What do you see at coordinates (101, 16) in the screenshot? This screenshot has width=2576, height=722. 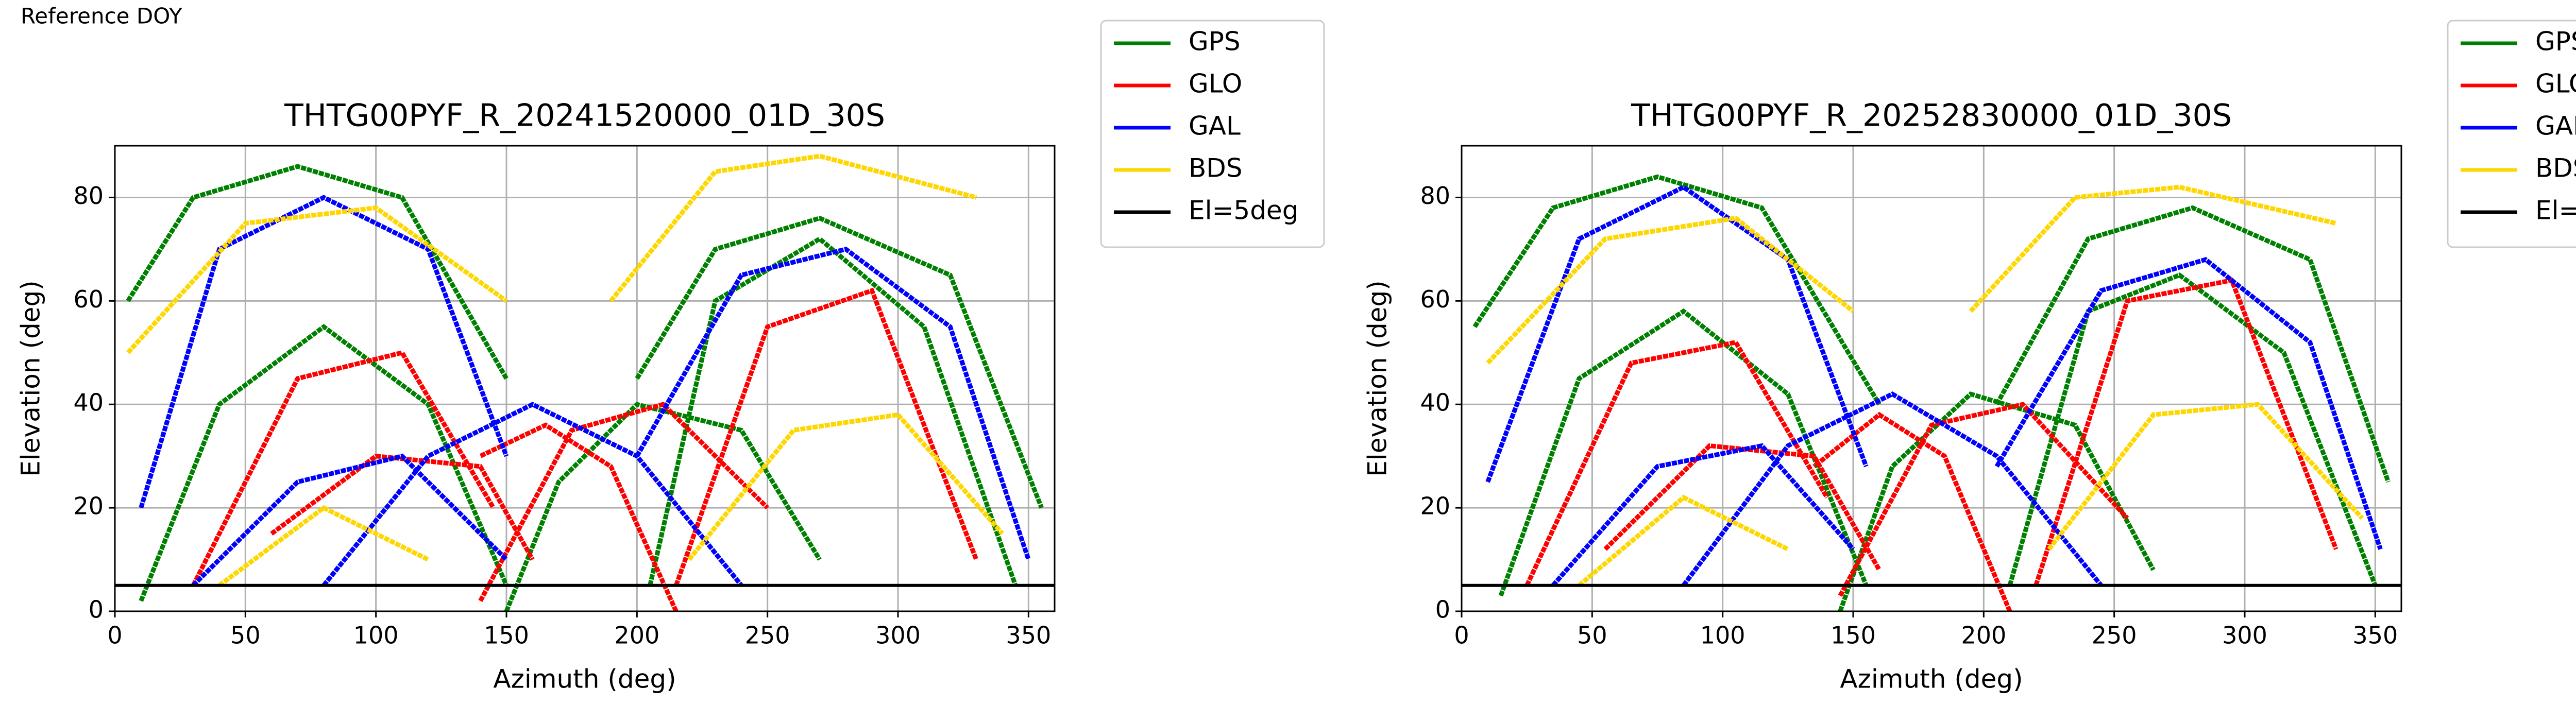 I see `header-label: Reference DOY` at bounding box center [101, 16].